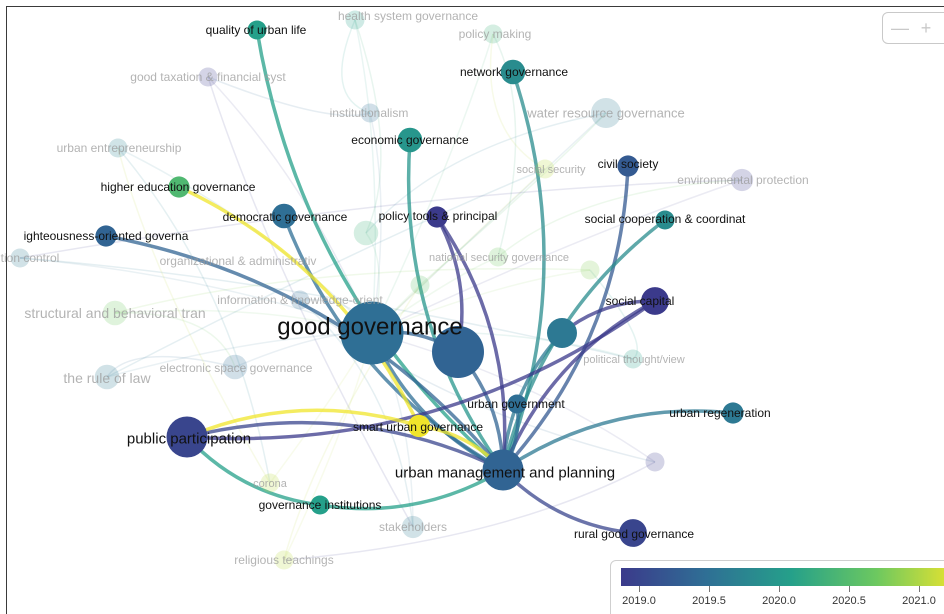  I want to click on label-policy_making: policy making, so click(495, 34).